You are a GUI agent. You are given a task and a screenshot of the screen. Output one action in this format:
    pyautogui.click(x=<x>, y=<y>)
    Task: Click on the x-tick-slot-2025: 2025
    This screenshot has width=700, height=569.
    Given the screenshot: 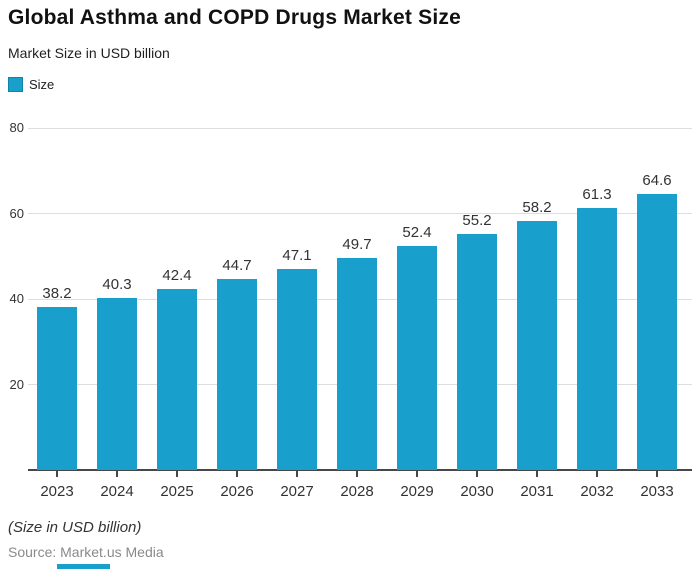 What is the action you would take?
    pyautogui.click(x=177, y=485)
    